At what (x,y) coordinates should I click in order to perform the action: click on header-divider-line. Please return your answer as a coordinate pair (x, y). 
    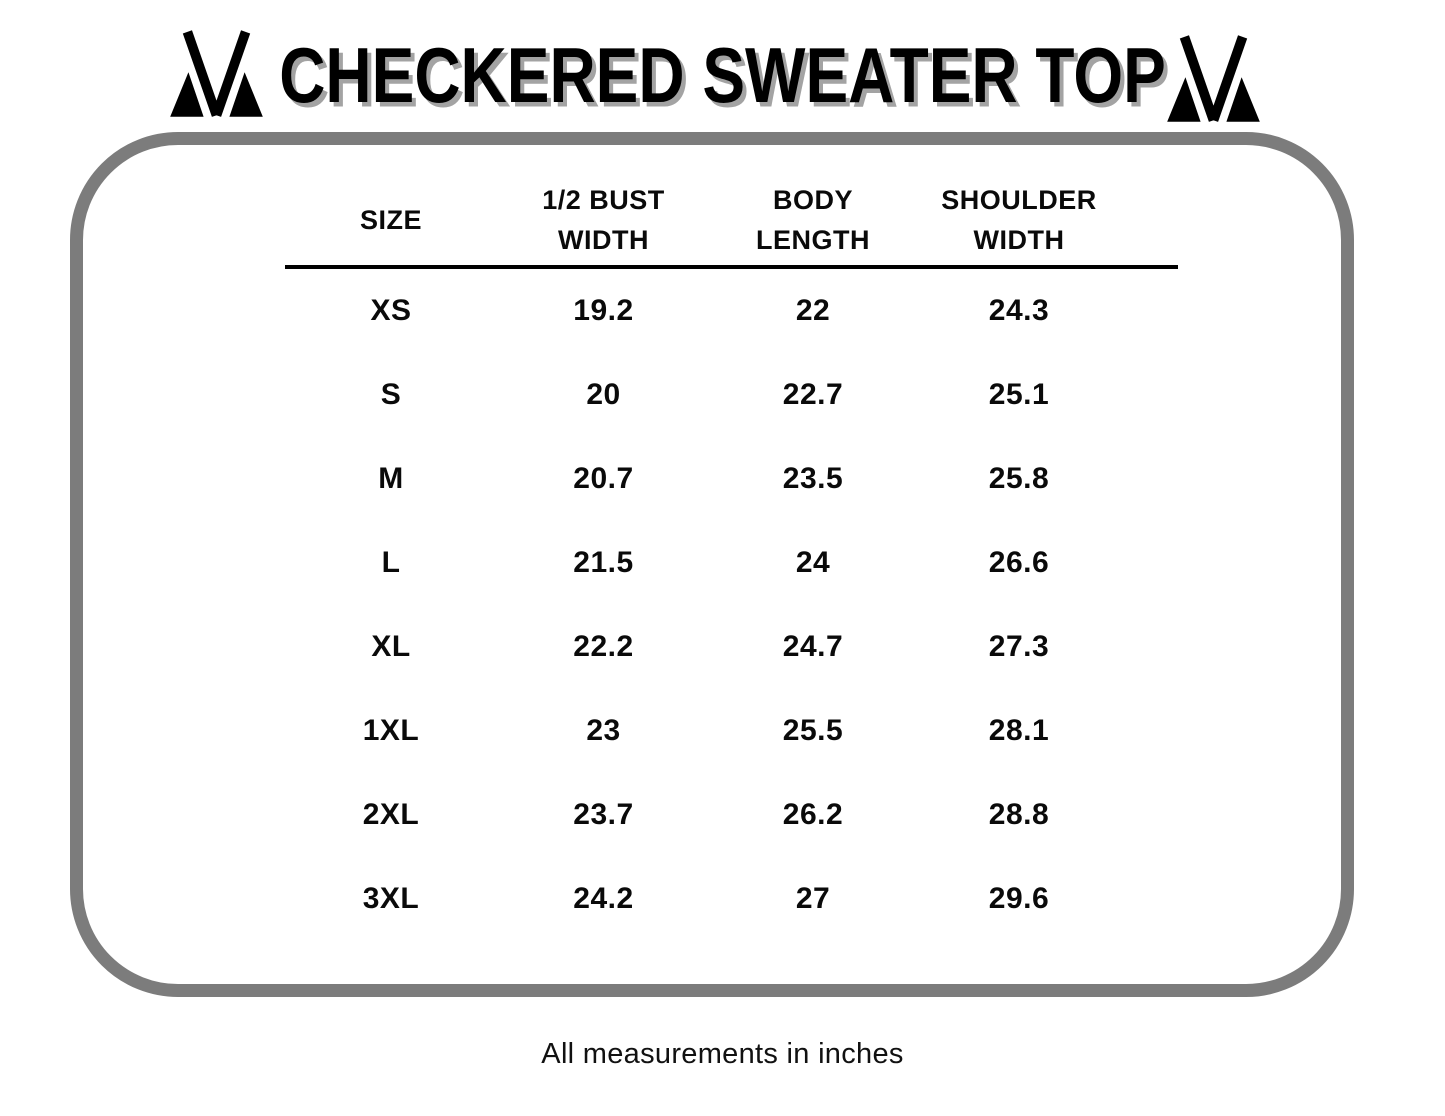
    Looking at the image, I should click on (731, 267).